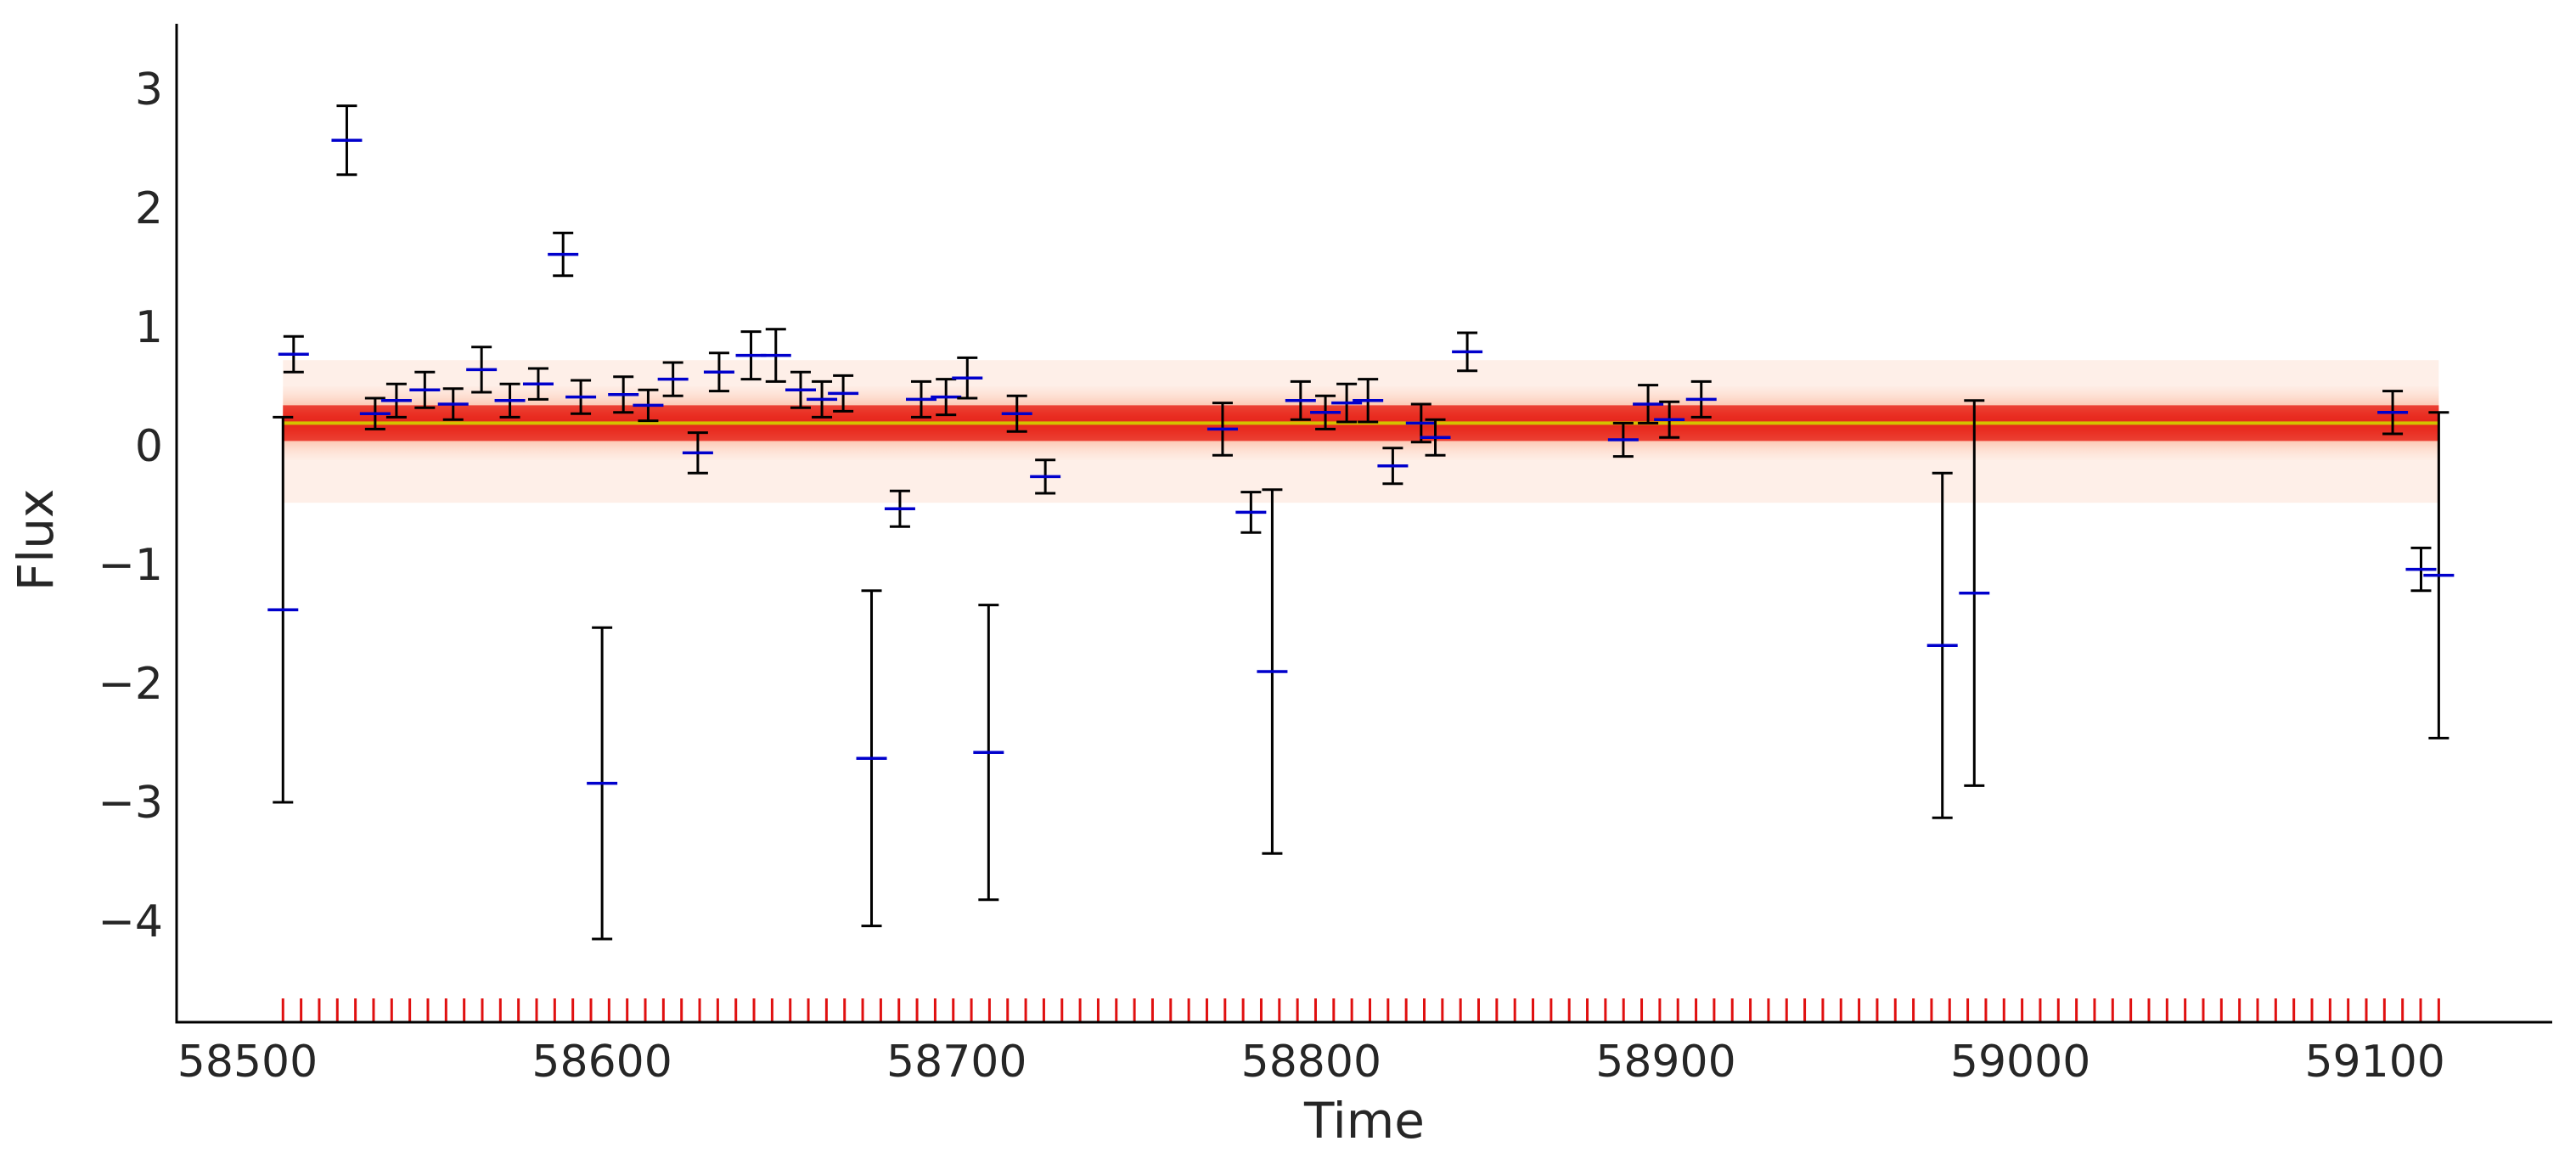  Describe the element at coordinates (1360, 1010) in the screenshot. I see `time-rug` at that location.